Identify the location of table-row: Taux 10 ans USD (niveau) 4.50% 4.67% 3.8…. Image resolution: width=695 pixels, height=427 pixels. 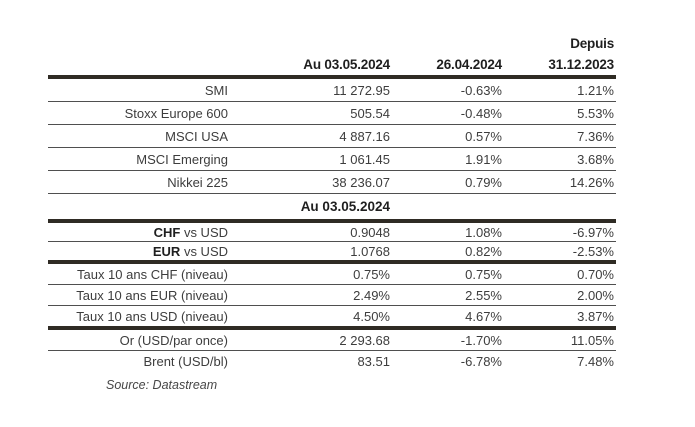
(332, 317).